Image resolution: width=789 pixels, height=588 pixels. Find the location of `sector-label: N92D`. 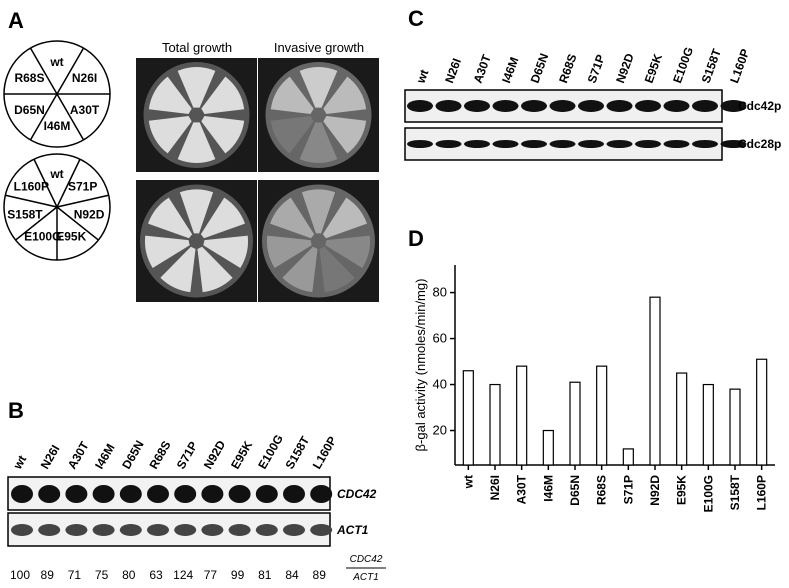

sector-label: N92D is located at coordinates (89, 214).